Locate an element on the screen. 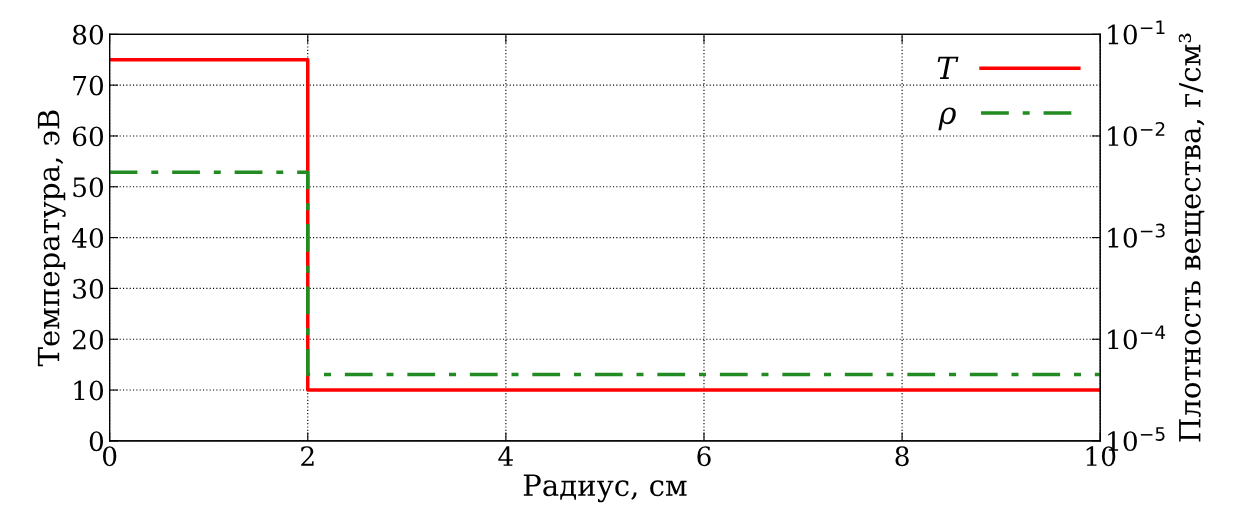  y-tick-label: 70 is located at coordinates (88, 85).